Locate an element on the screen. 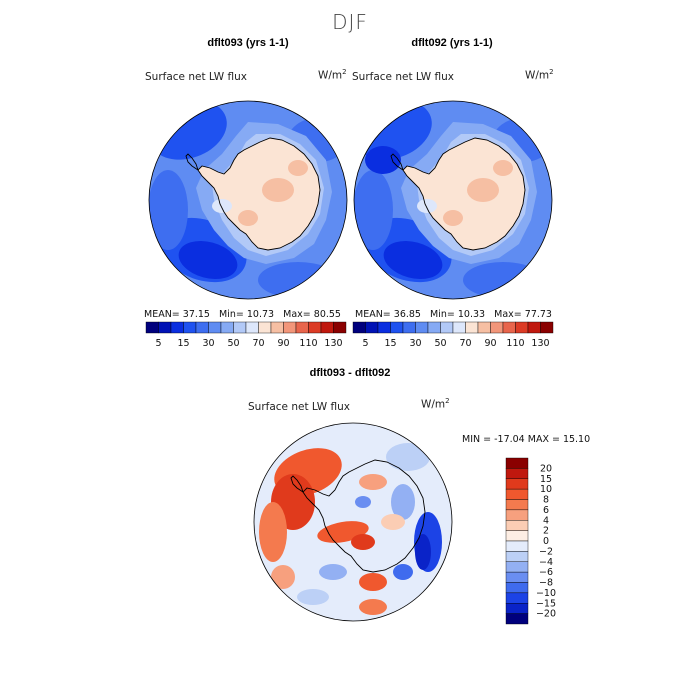 The image size is (700, 700). panel-1-units: W/m2 is located at coordinates (332, 75).